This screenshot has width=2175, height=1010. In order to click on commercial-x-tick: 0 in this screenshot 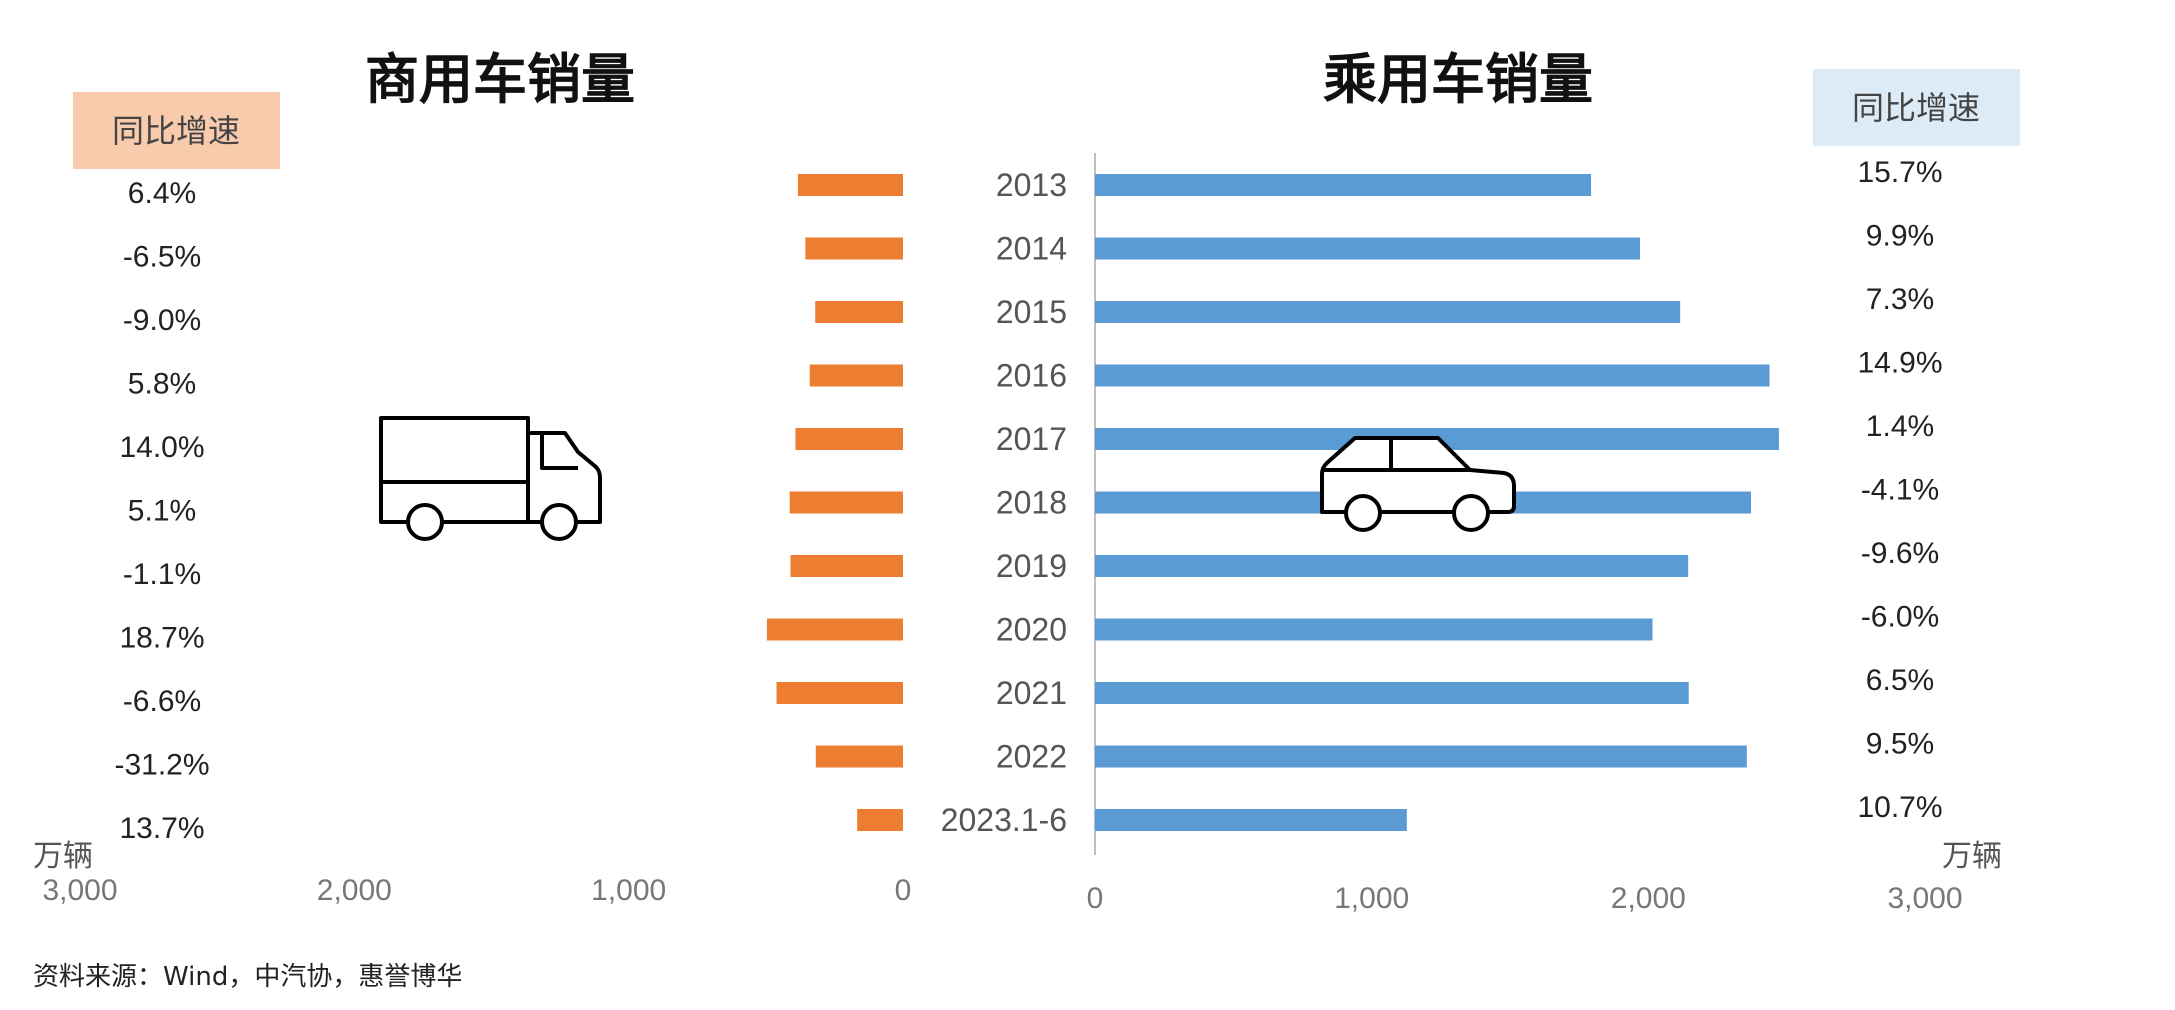, I will do `click(903, 890)`.